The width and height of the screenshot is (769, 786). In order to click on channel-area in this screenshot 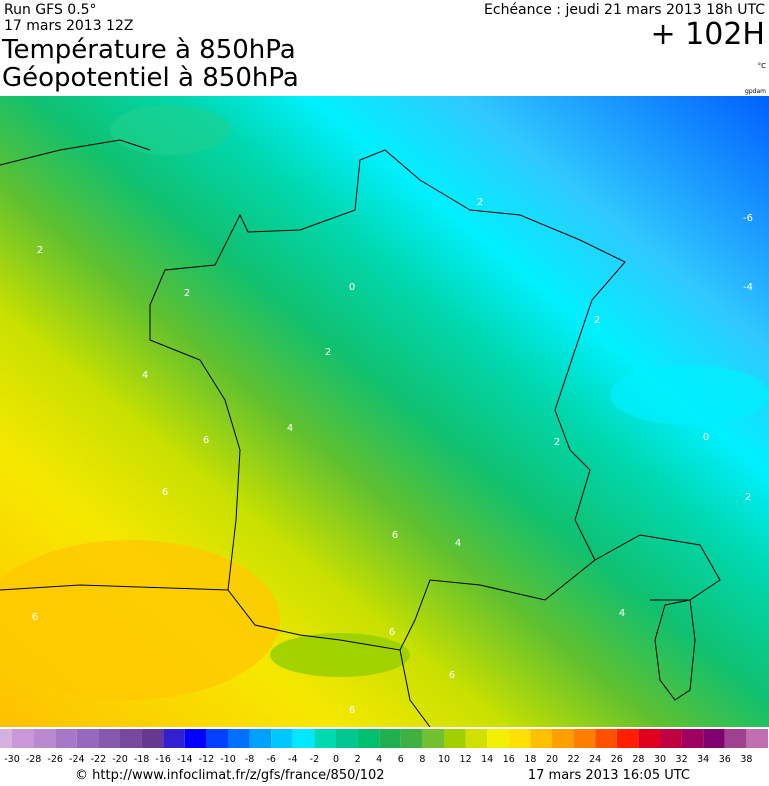, I will do `click(170, 130)`.